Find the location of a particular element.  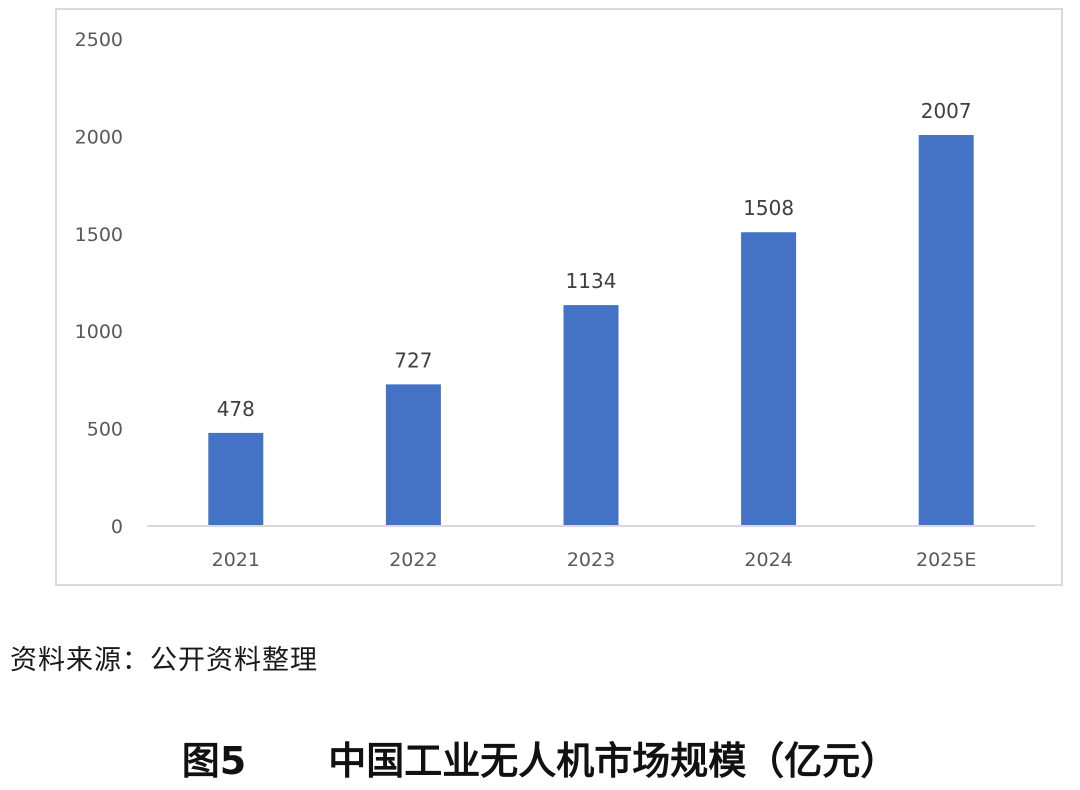

bar-value-label: 2007 is located at coordinates (946, 111).